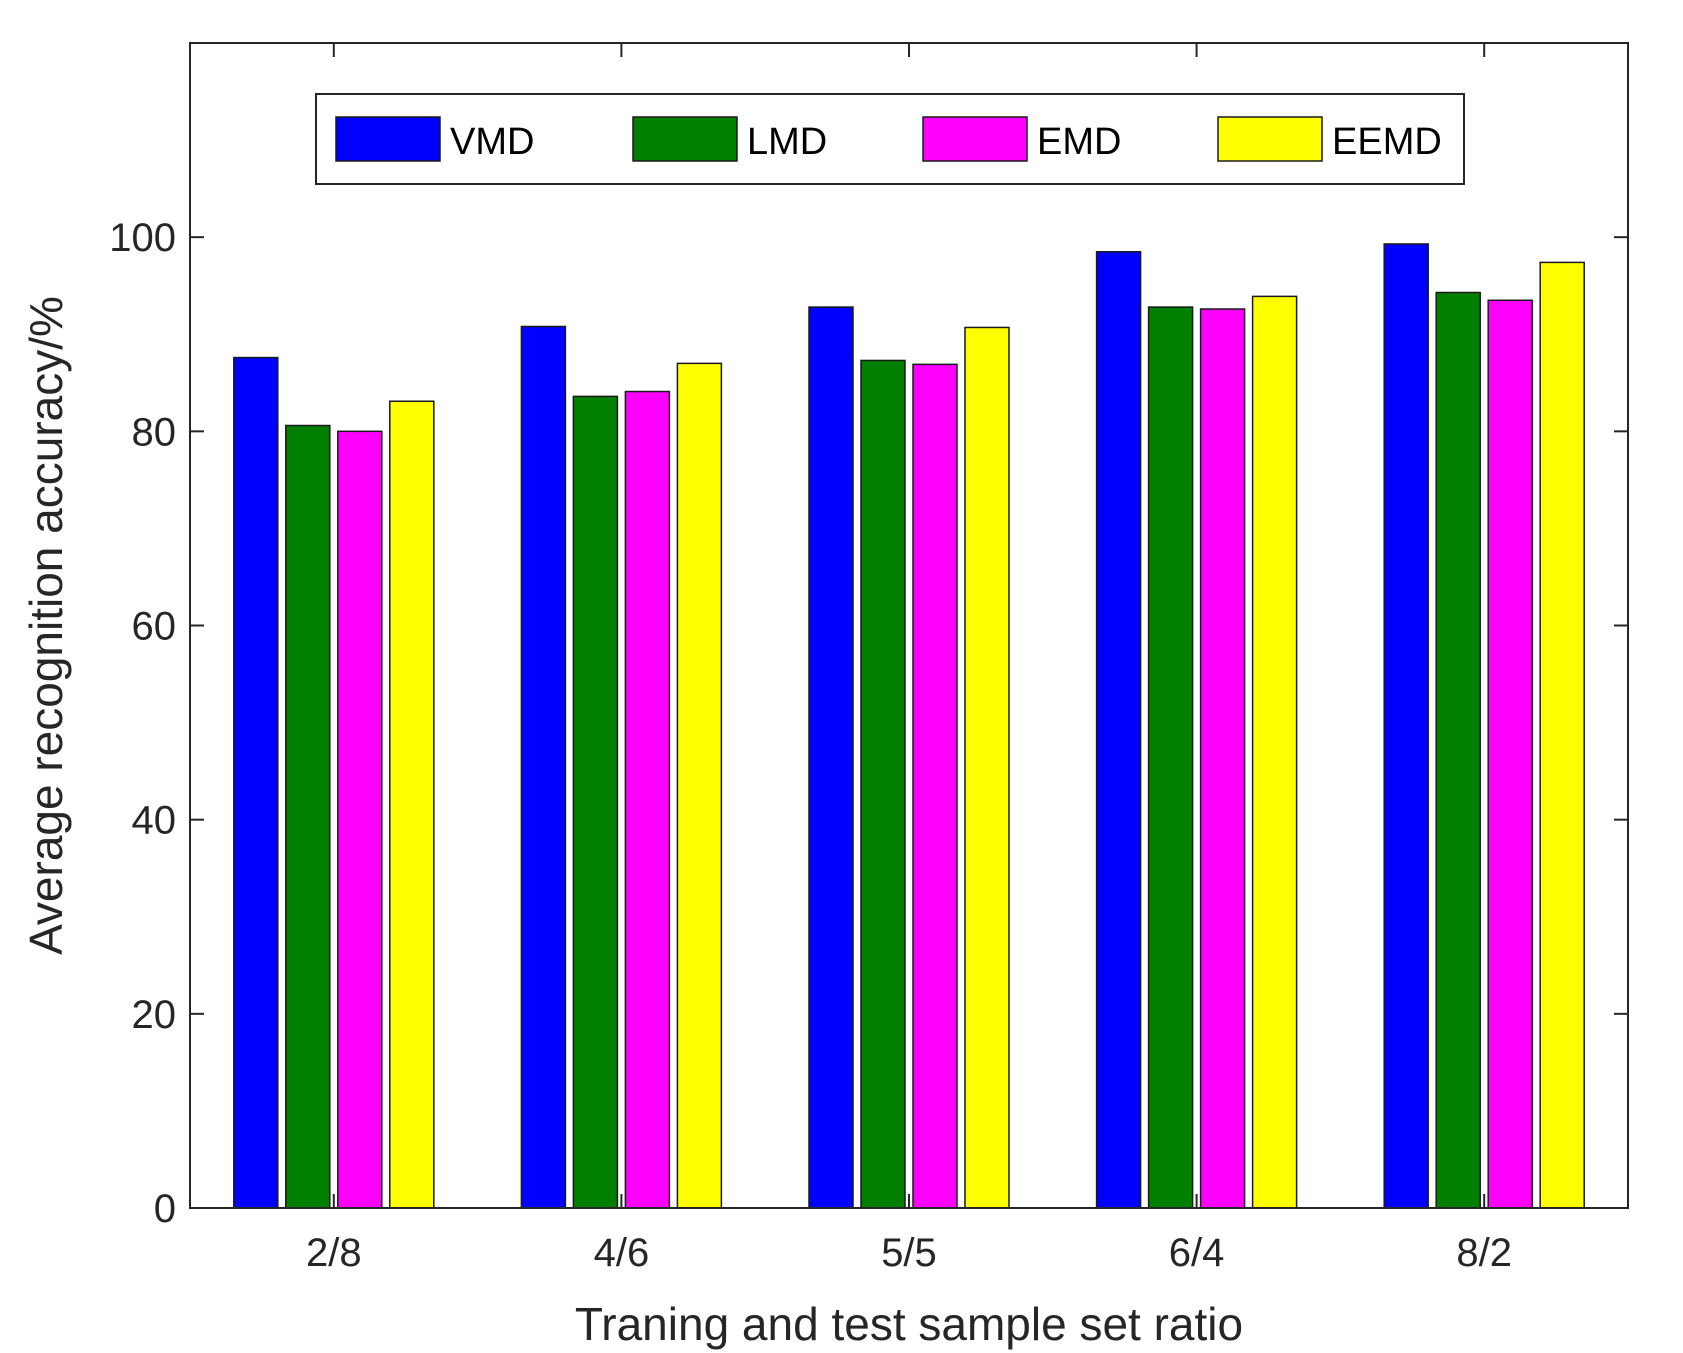 This screenshot has height=1353, width=1683. What do you see at coordinates (685, 139) in the screenshot?
I see `legend-swatch-lmd` at bounding box center [685, 139].